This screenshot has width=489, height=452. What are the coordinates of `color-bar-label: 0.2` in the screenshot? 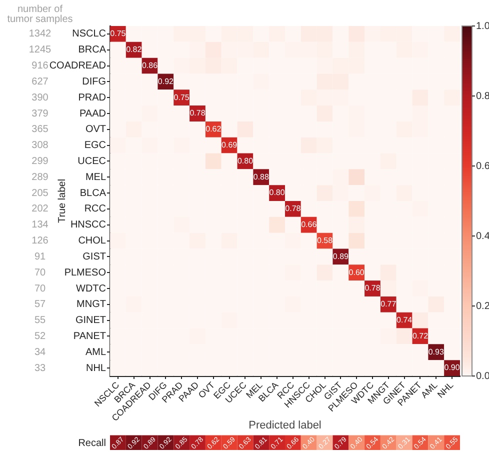 It's located at (482, 306).